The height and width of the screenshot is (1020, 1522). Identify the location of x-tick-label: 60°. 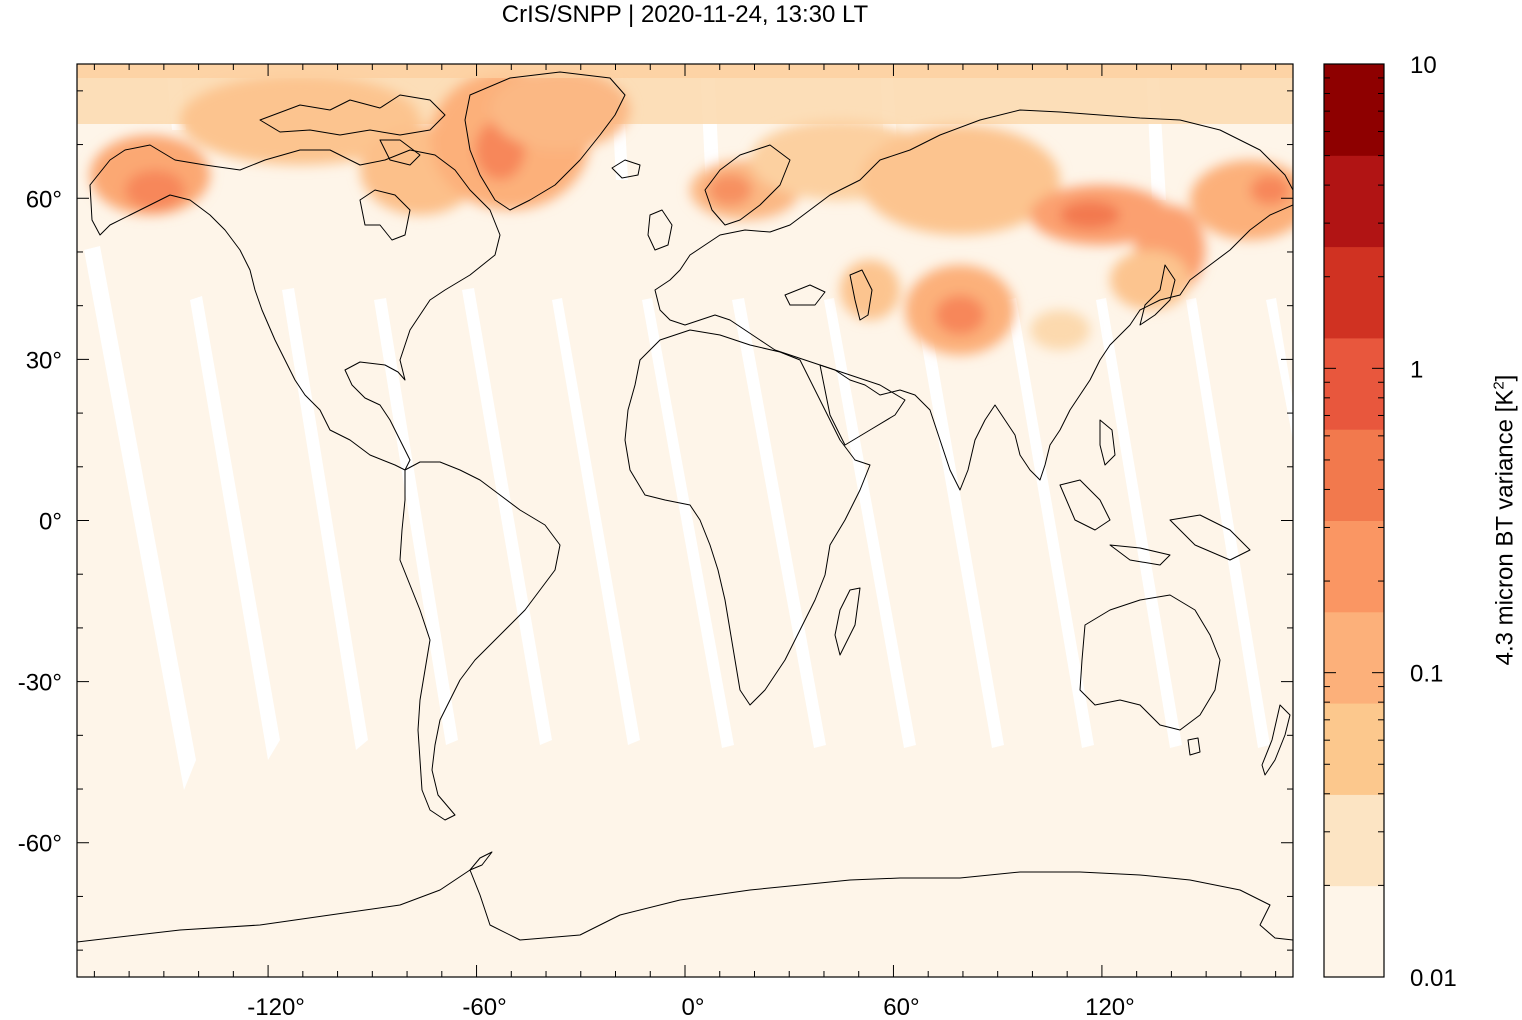
(901, 1007).